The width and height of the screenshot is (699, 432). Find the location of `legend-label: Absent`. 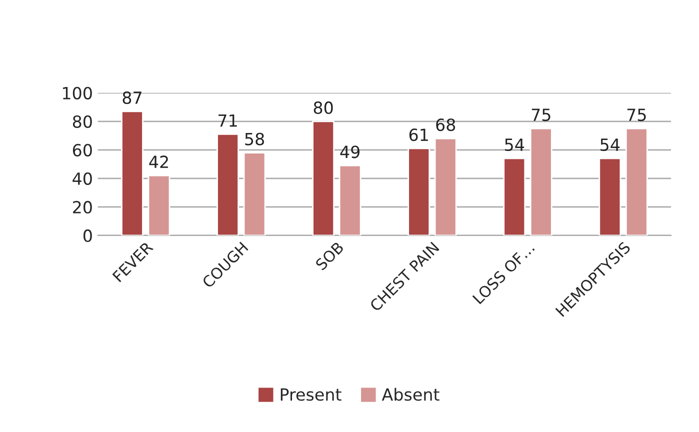

legend-label: Absent is located at coordinates (411, 394).